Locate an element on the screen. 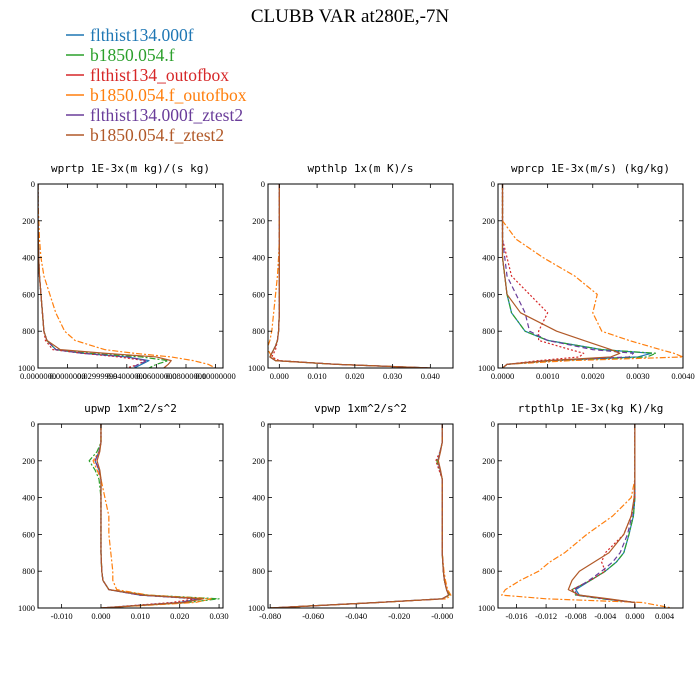 This screenshot has height=700, width=700. legend-label: flthist134.000f_ztest2 is located at coordinates (166, 115).